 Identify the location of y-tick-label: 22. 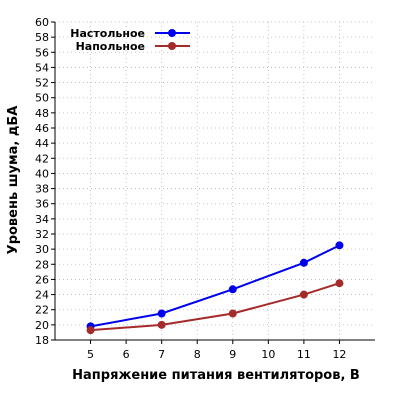
(42, 310).